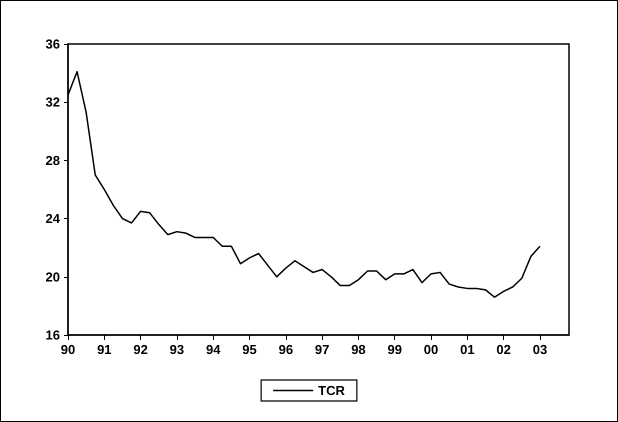  I want to click on x-tick-label: 03, so click(540, 349).